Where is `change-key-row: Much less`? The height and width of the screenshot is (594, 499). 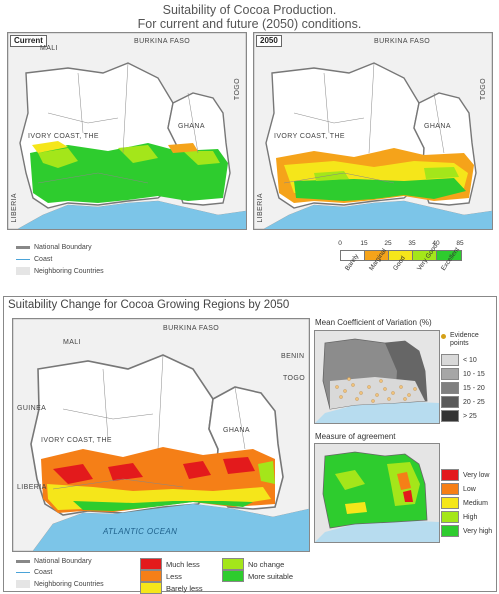 change-key-row: Much less is located at coordinates (170, 564).